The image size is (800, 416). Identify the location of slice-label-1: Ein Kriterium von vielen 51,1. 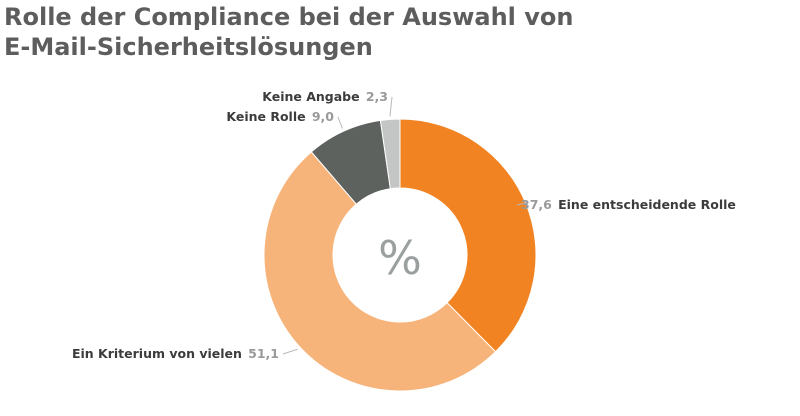
(175, 353).